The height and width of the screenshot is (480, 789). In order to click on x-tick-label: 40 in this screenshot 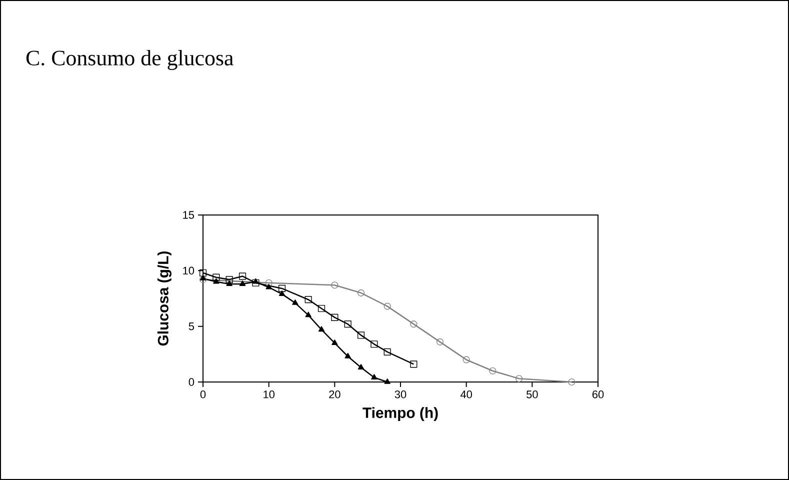, I will do `click(466, 394)`.